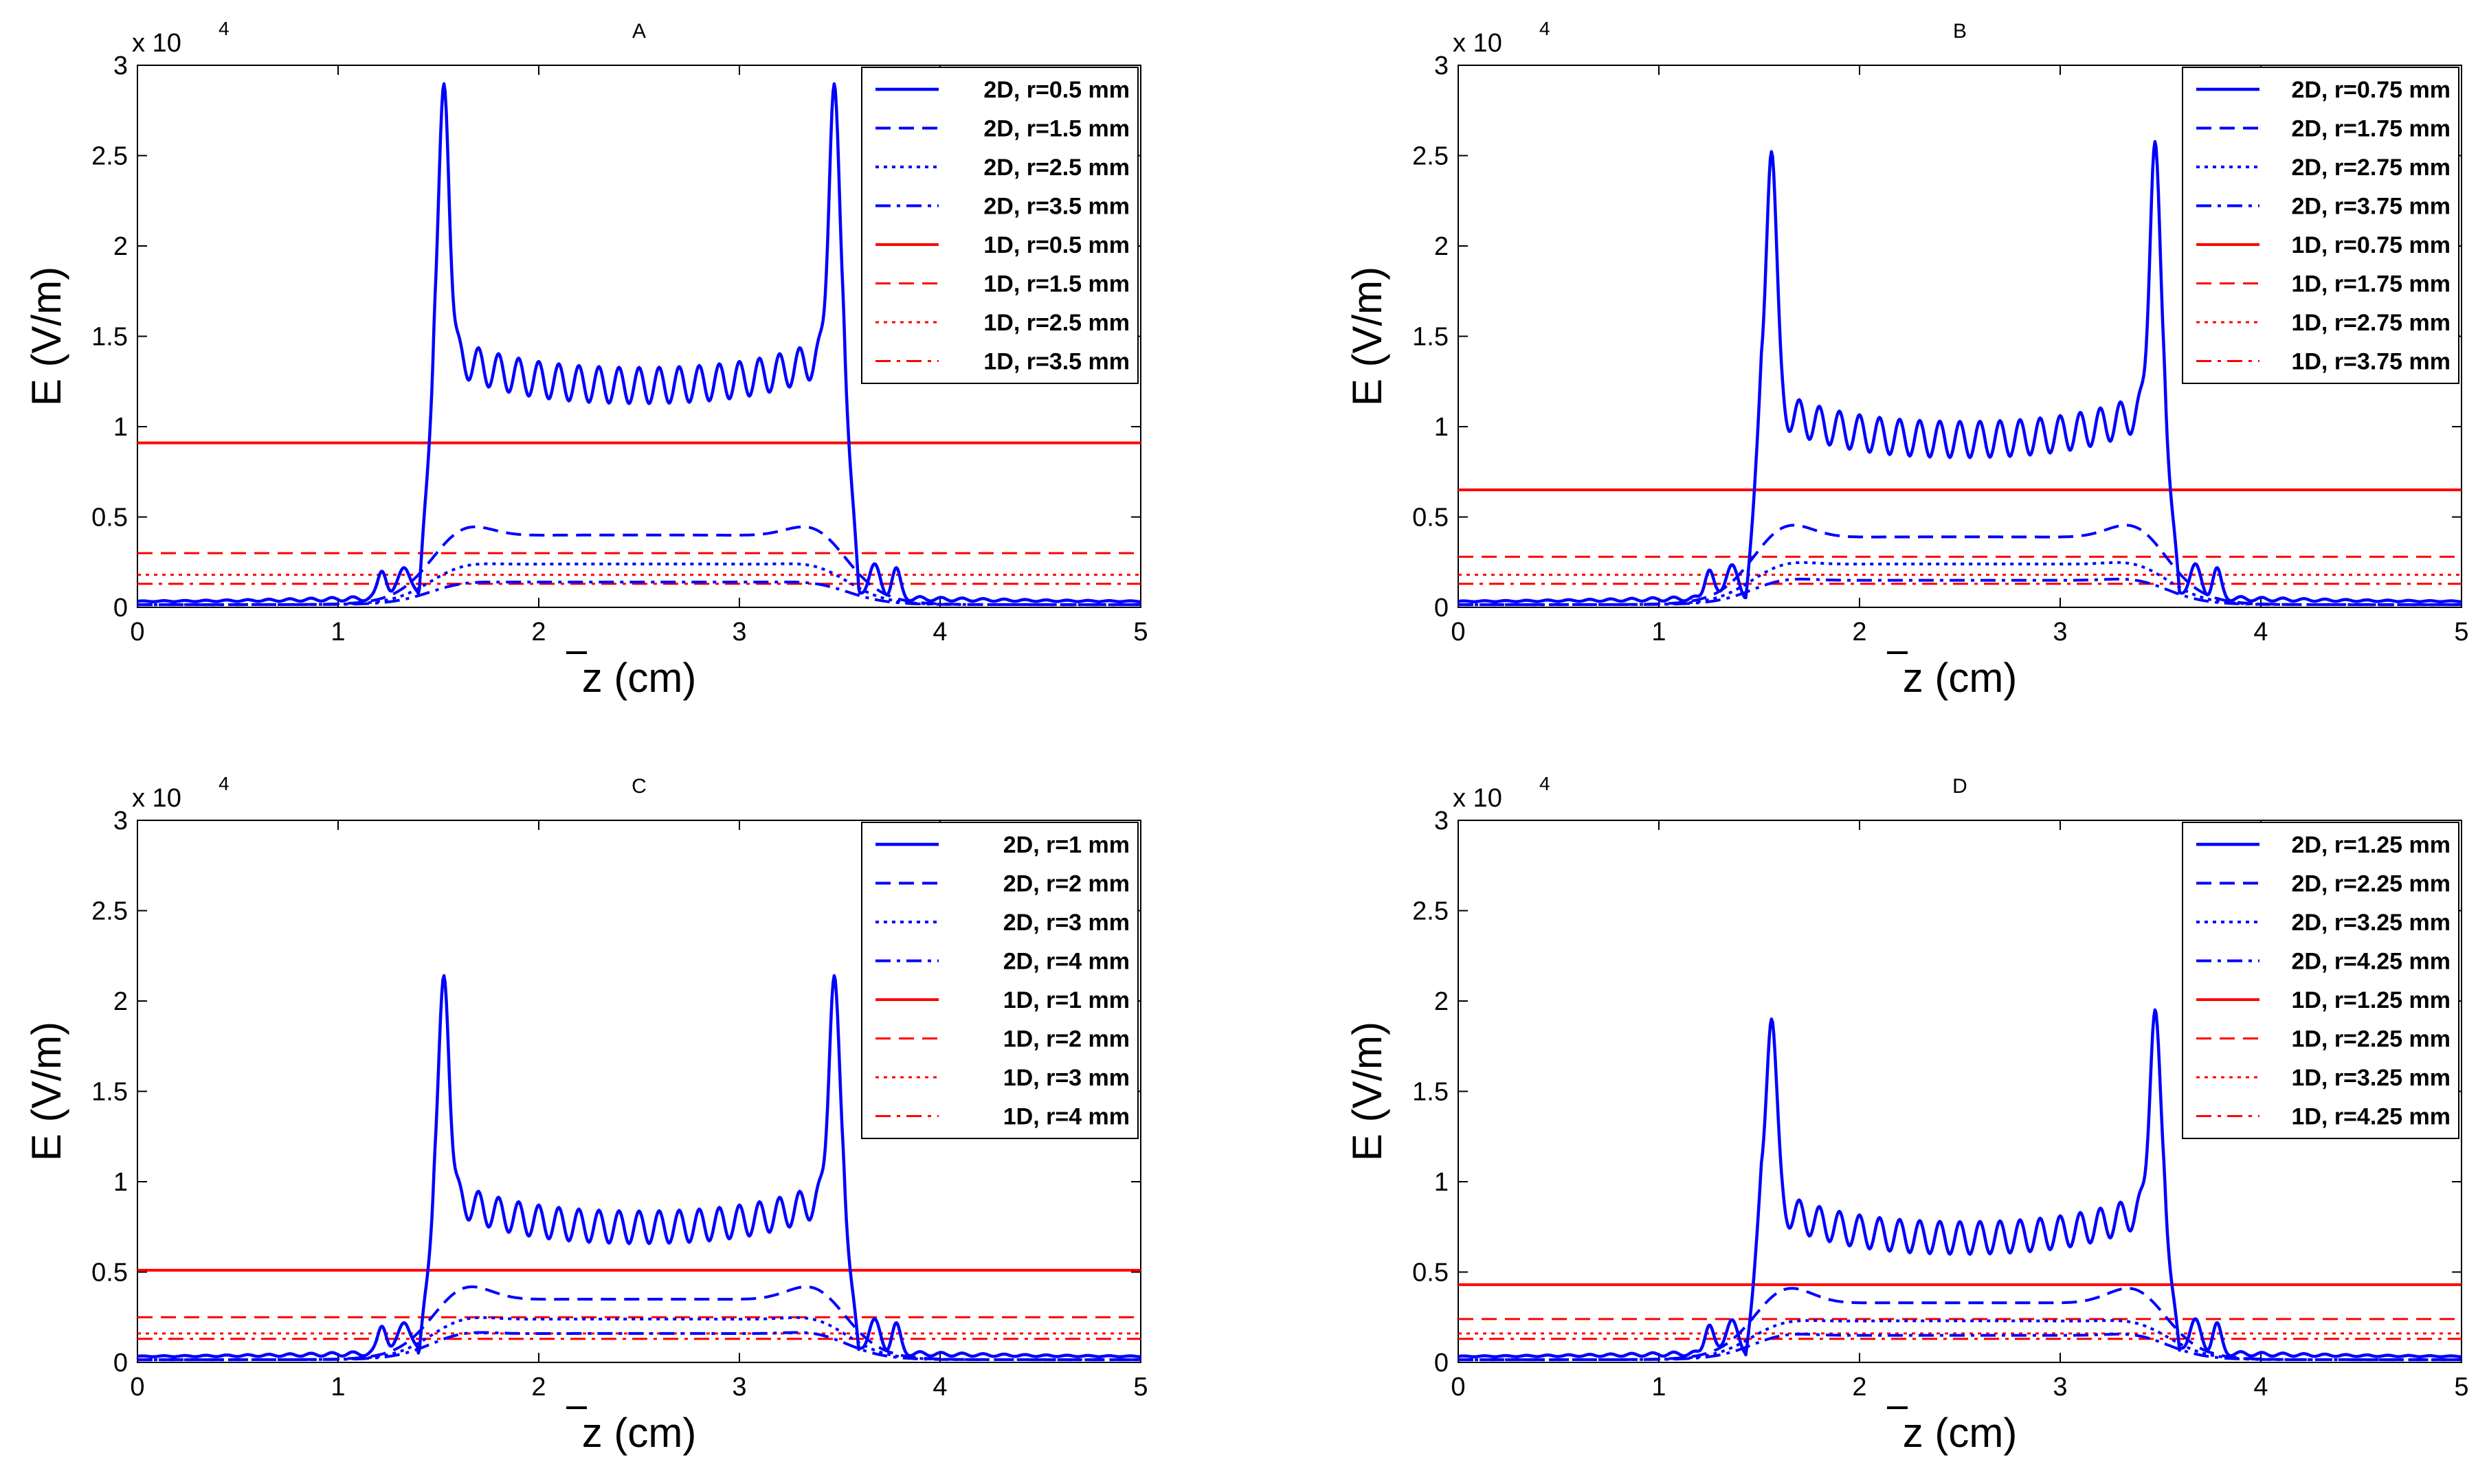  I want to click on legend-label: 1D, r=2.5 mm, so click(1056, 323).